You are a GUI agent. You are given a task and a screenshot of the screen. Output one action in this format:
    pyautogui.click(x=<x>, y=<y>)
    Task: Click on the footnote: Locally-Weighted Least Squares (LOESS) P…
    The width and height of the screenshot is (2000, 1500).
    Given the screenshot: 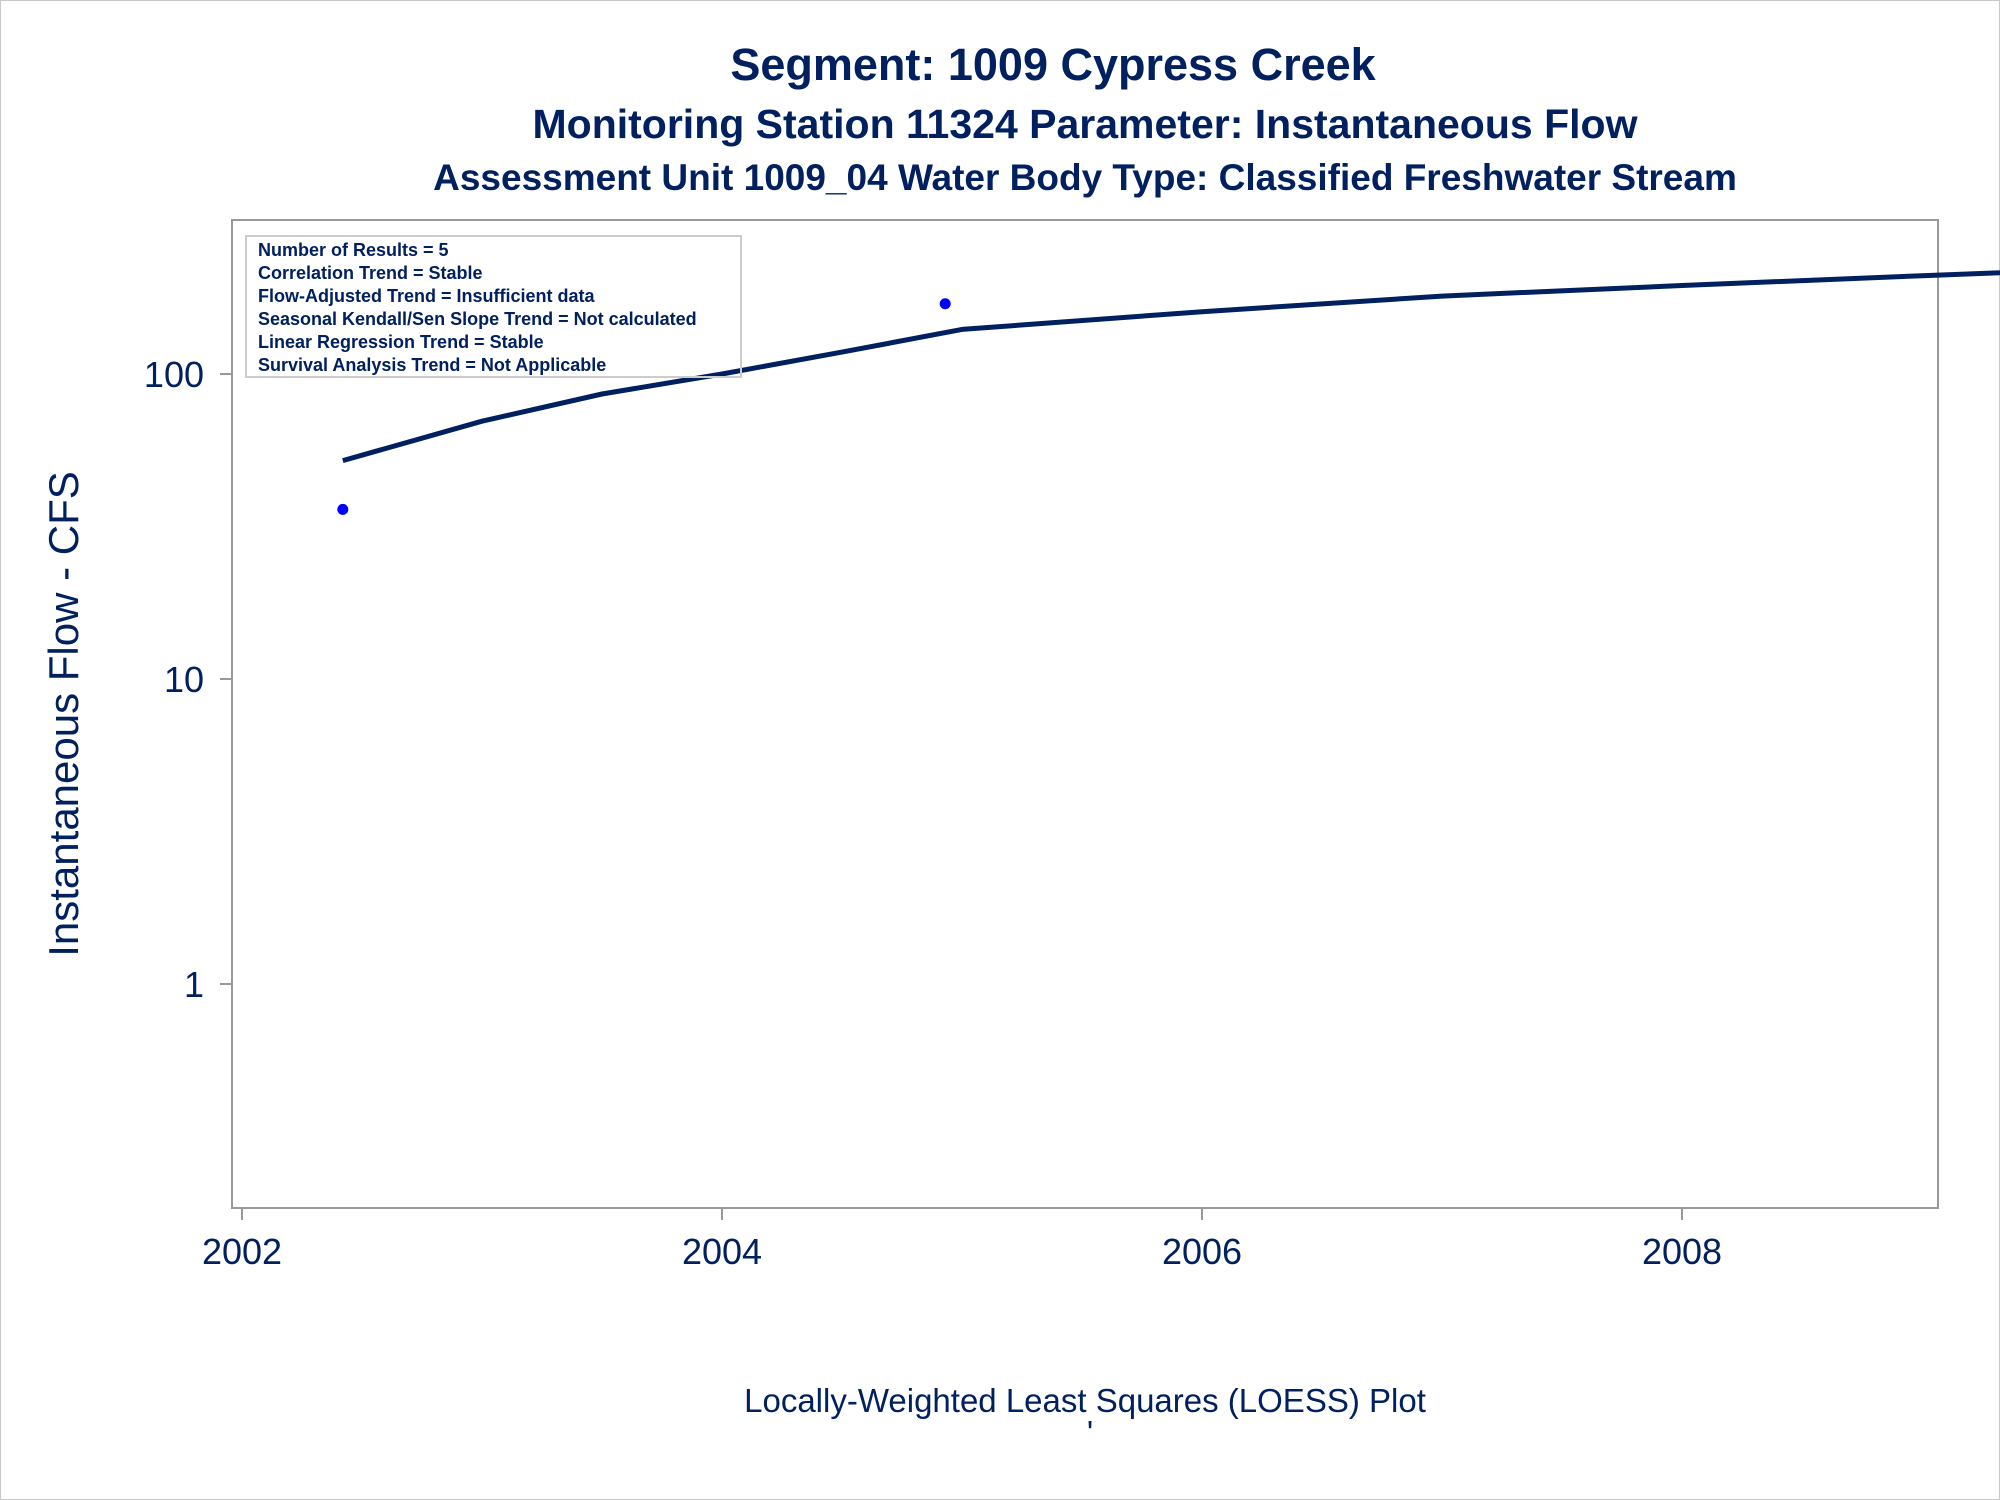 What is the action you would take?
    pyautogui.click(x=1085, y=1400)
    